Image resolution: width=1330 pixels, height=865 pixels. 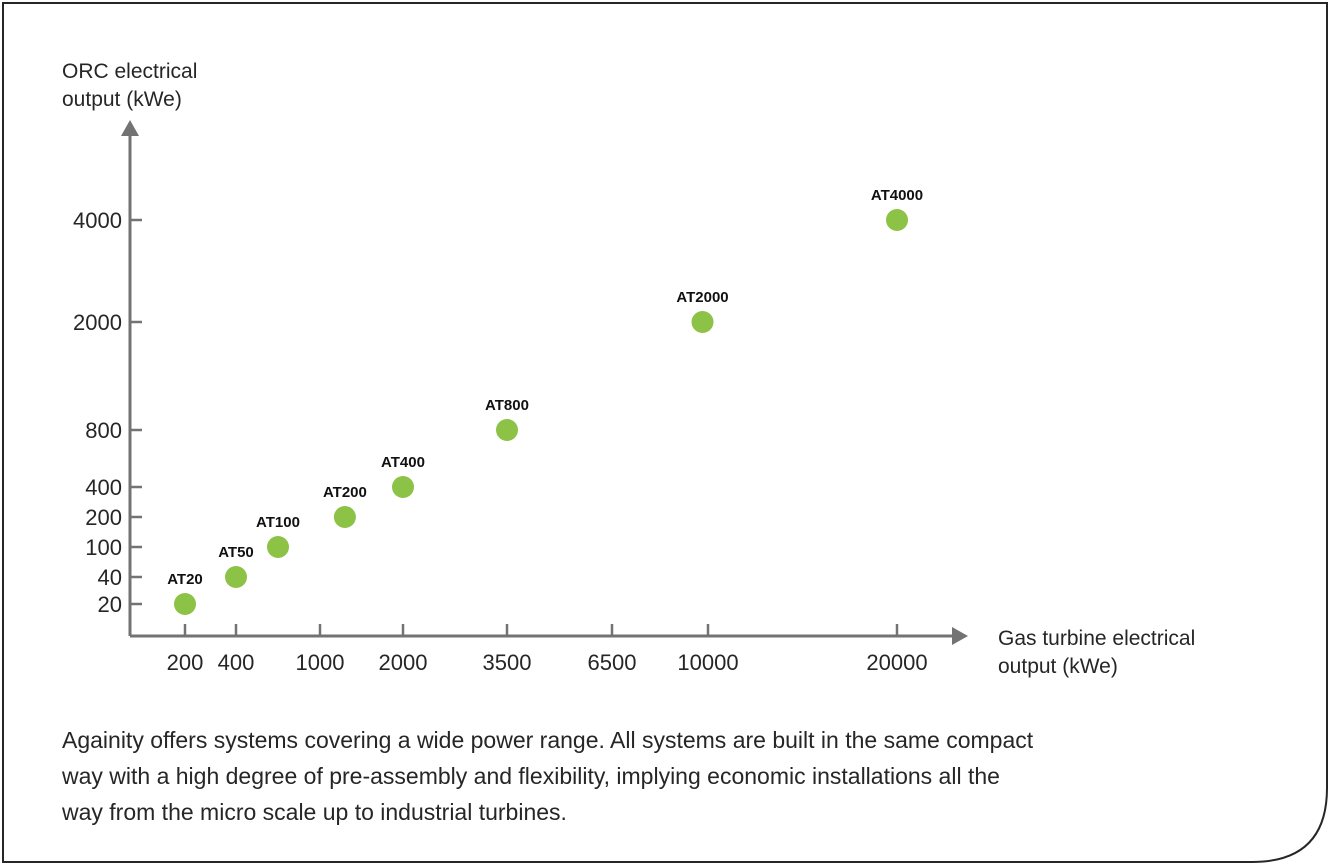 What do you see at coordinates (897, 195) in the screenshot?
I see `data-point-label: AT4000` at bounding box center [897, 195].